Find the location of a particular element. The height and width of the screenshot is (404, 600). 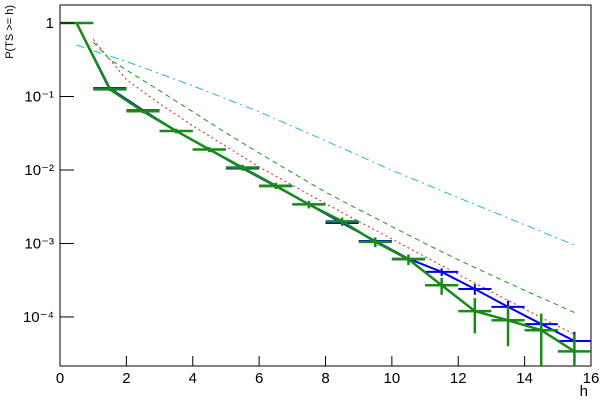

y-tick-label: 10⁻³ is located at coordinates (39, 243).